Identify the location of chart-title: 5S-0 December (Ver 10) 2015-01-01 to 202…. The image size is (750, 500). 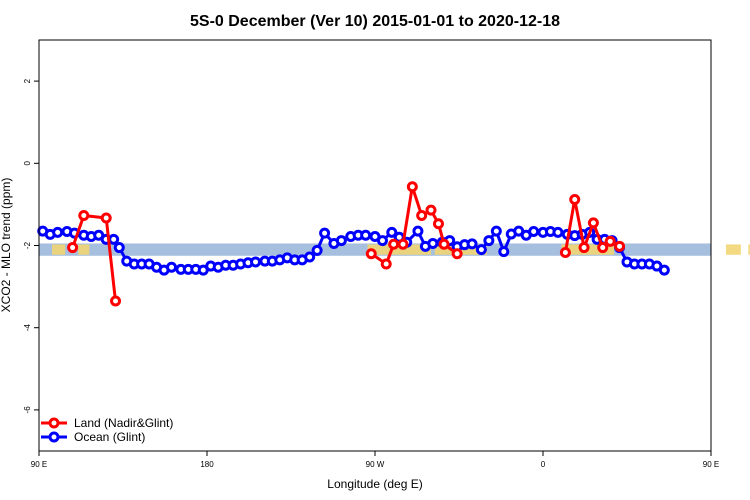
(375, 21).